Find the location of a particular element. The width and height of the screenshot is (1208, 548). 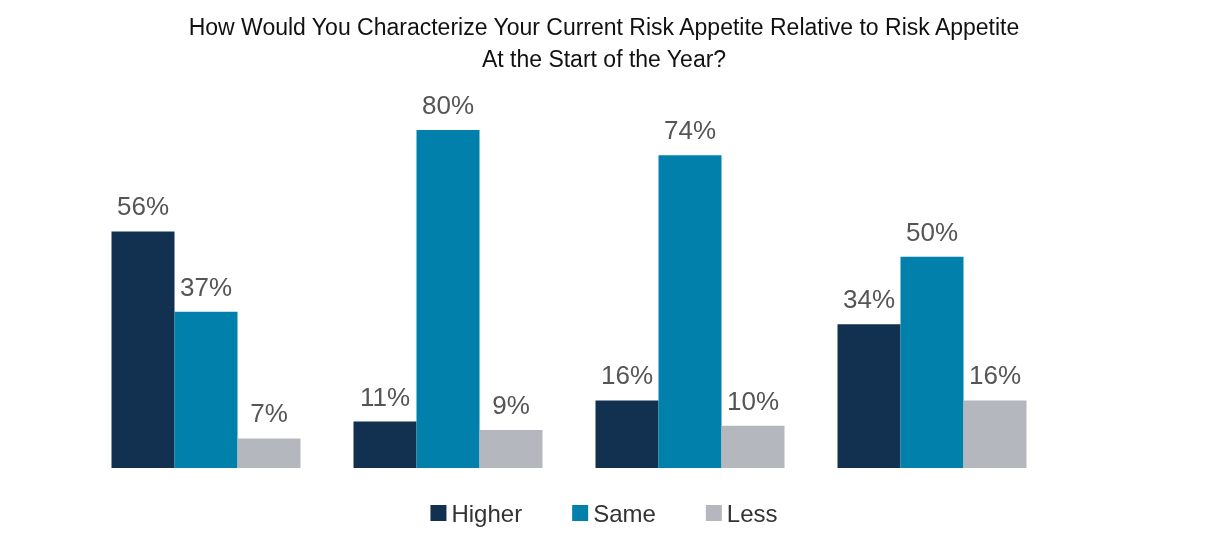

data-label: 37% is located at coordinates (206, 286).